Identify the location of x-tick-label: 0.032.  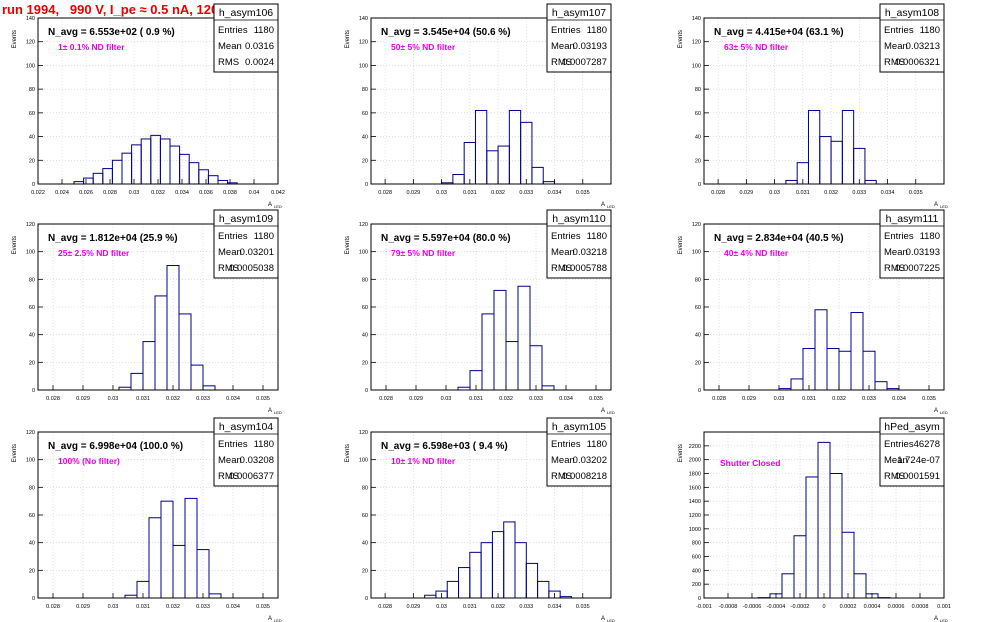
(498, 193).